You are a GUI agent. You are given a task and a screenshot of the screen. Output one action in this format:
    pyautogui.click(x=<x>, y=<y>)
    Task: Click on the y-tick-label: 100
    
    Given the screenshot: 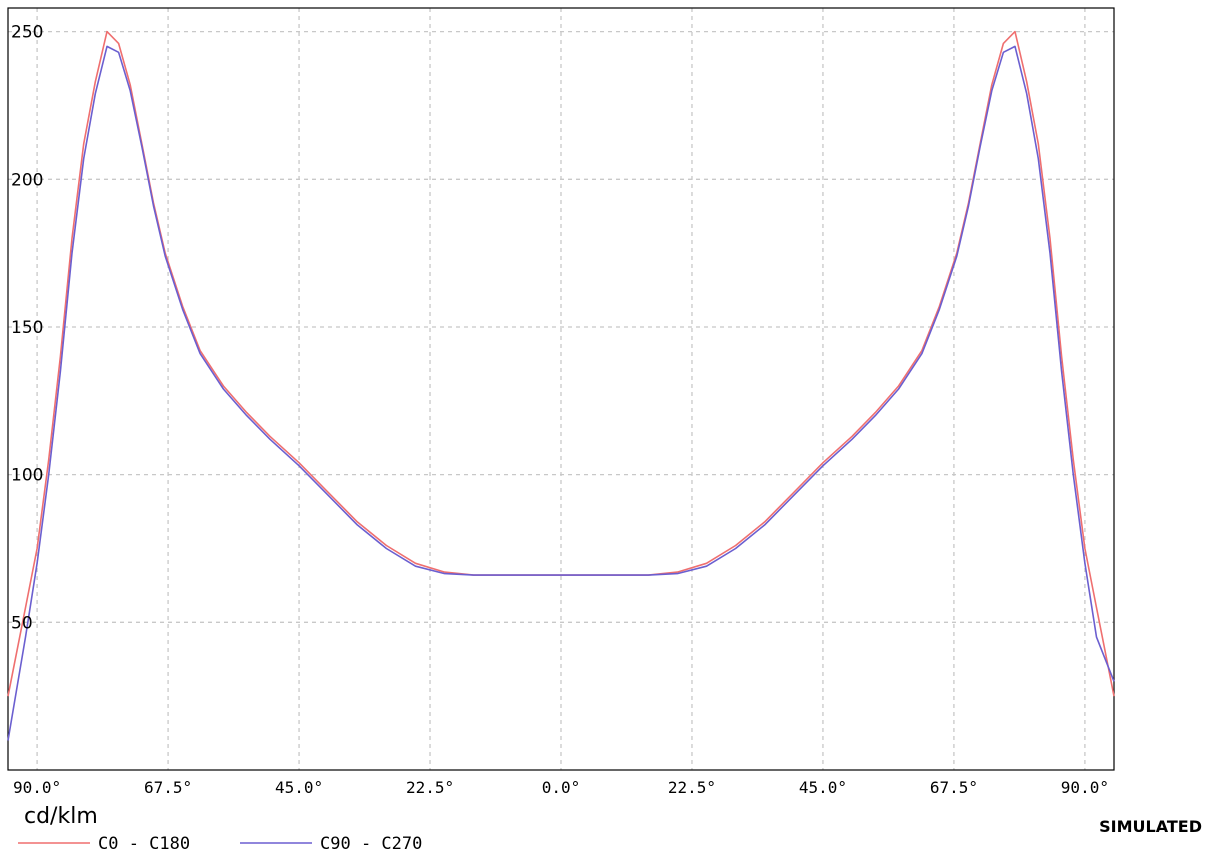 What is the action you would take?
    pyautogui.click(x=27, y=476)
    